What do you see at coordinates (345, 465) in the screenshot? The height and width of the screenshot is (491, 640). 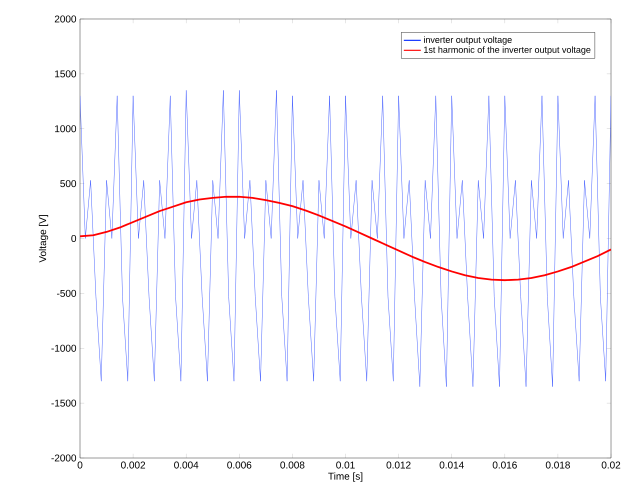 I see `x-tick-label: 0.01` at bounding box center [345, 465].